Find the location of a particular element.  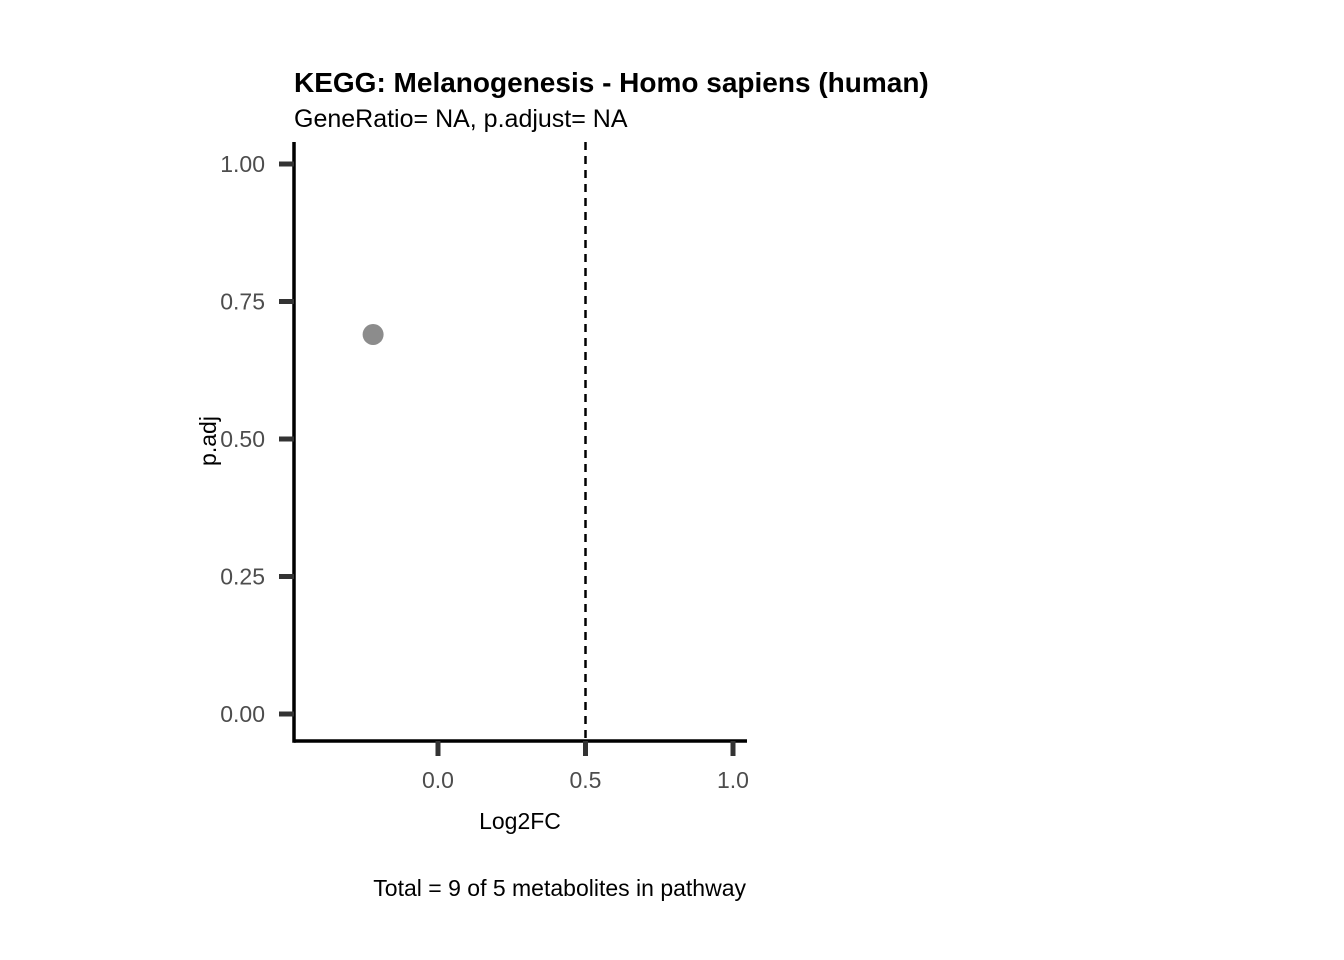

data-point is located at coordinates (373, 334).